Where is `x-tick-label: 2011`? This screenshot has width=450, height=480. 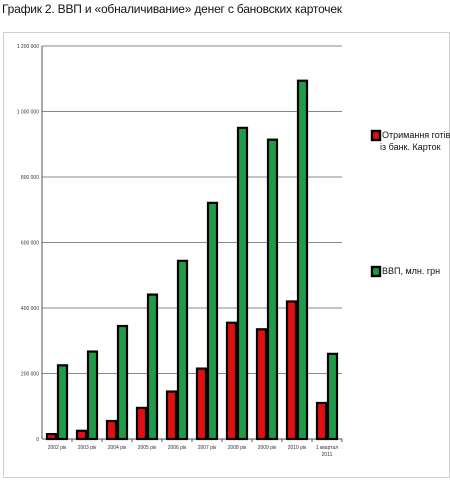
x-tick-label: 2011 is located at coordinates (327, 455).